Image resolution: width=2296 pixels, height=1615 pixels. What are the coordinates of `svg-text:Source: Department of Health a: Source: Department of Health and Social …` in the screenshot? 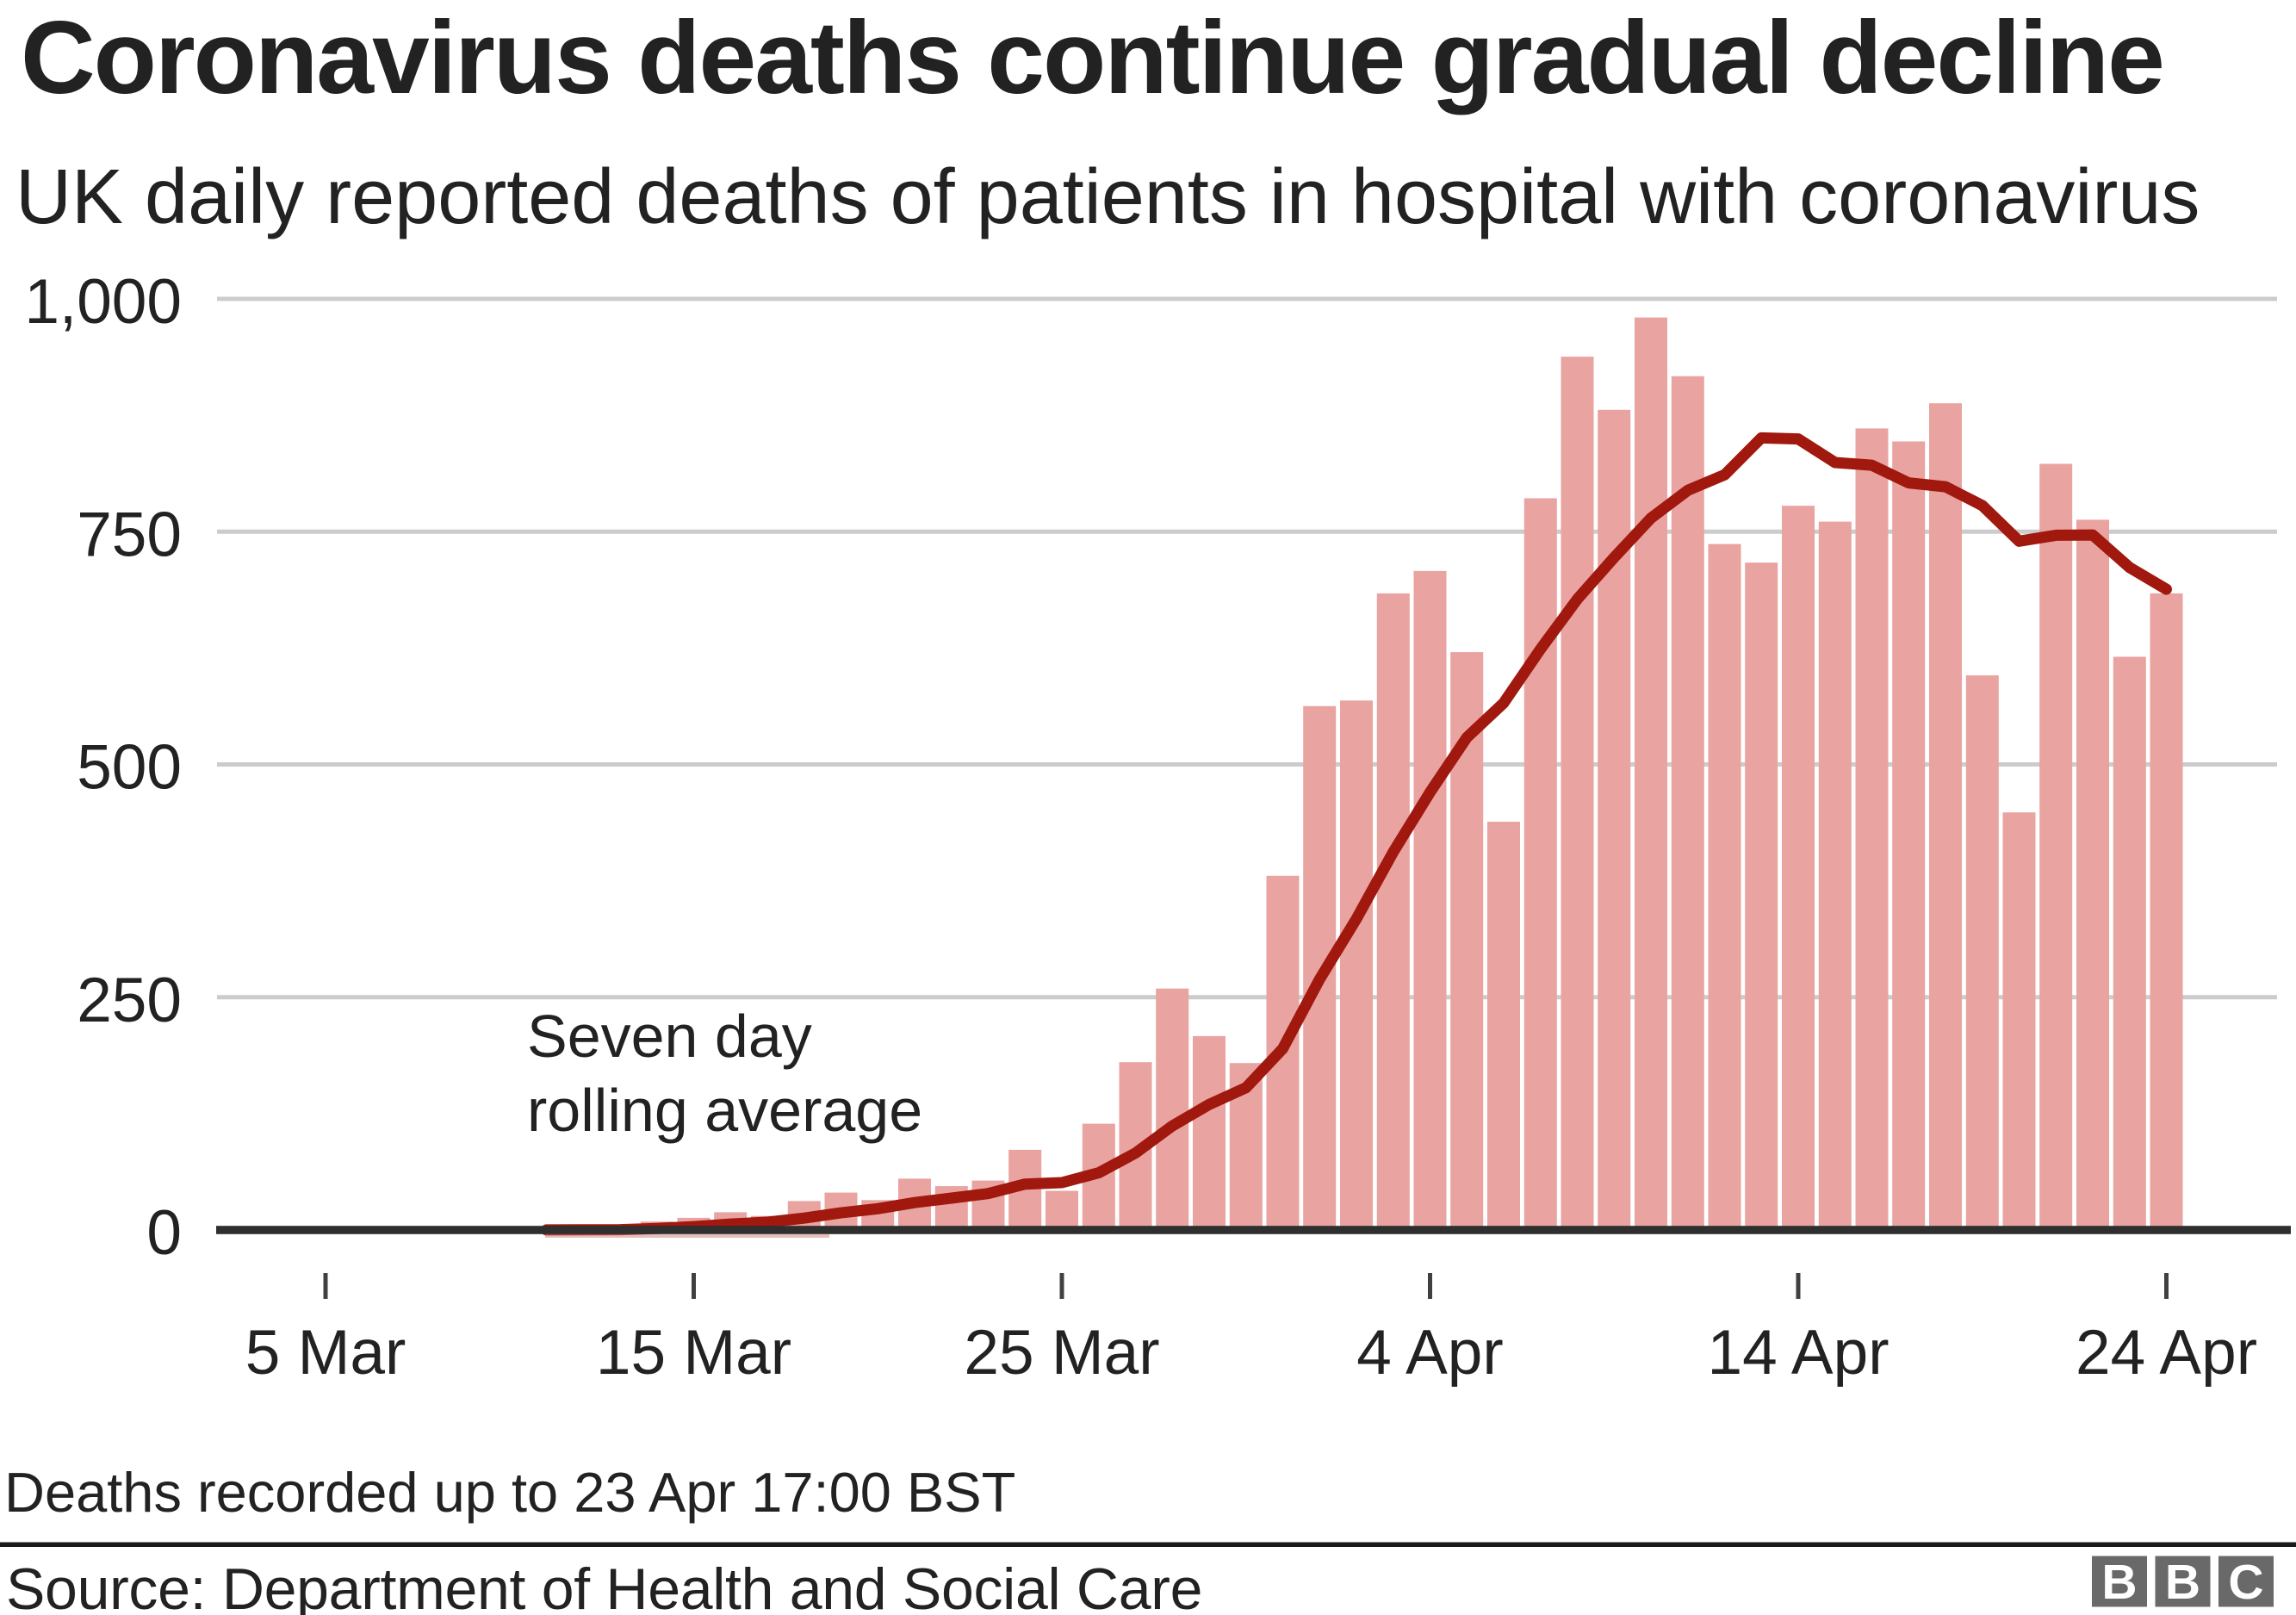 It's located at (604, 1585).